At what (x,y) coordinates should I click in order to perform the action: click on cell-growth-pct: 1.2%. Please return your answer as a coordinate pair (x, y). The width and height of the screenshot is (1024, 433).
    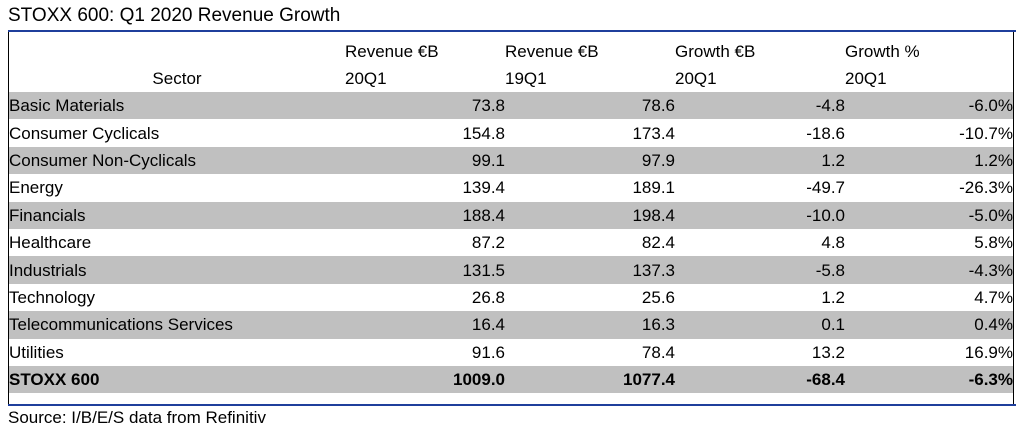
    Looking at the image, I should click on (929, 160).